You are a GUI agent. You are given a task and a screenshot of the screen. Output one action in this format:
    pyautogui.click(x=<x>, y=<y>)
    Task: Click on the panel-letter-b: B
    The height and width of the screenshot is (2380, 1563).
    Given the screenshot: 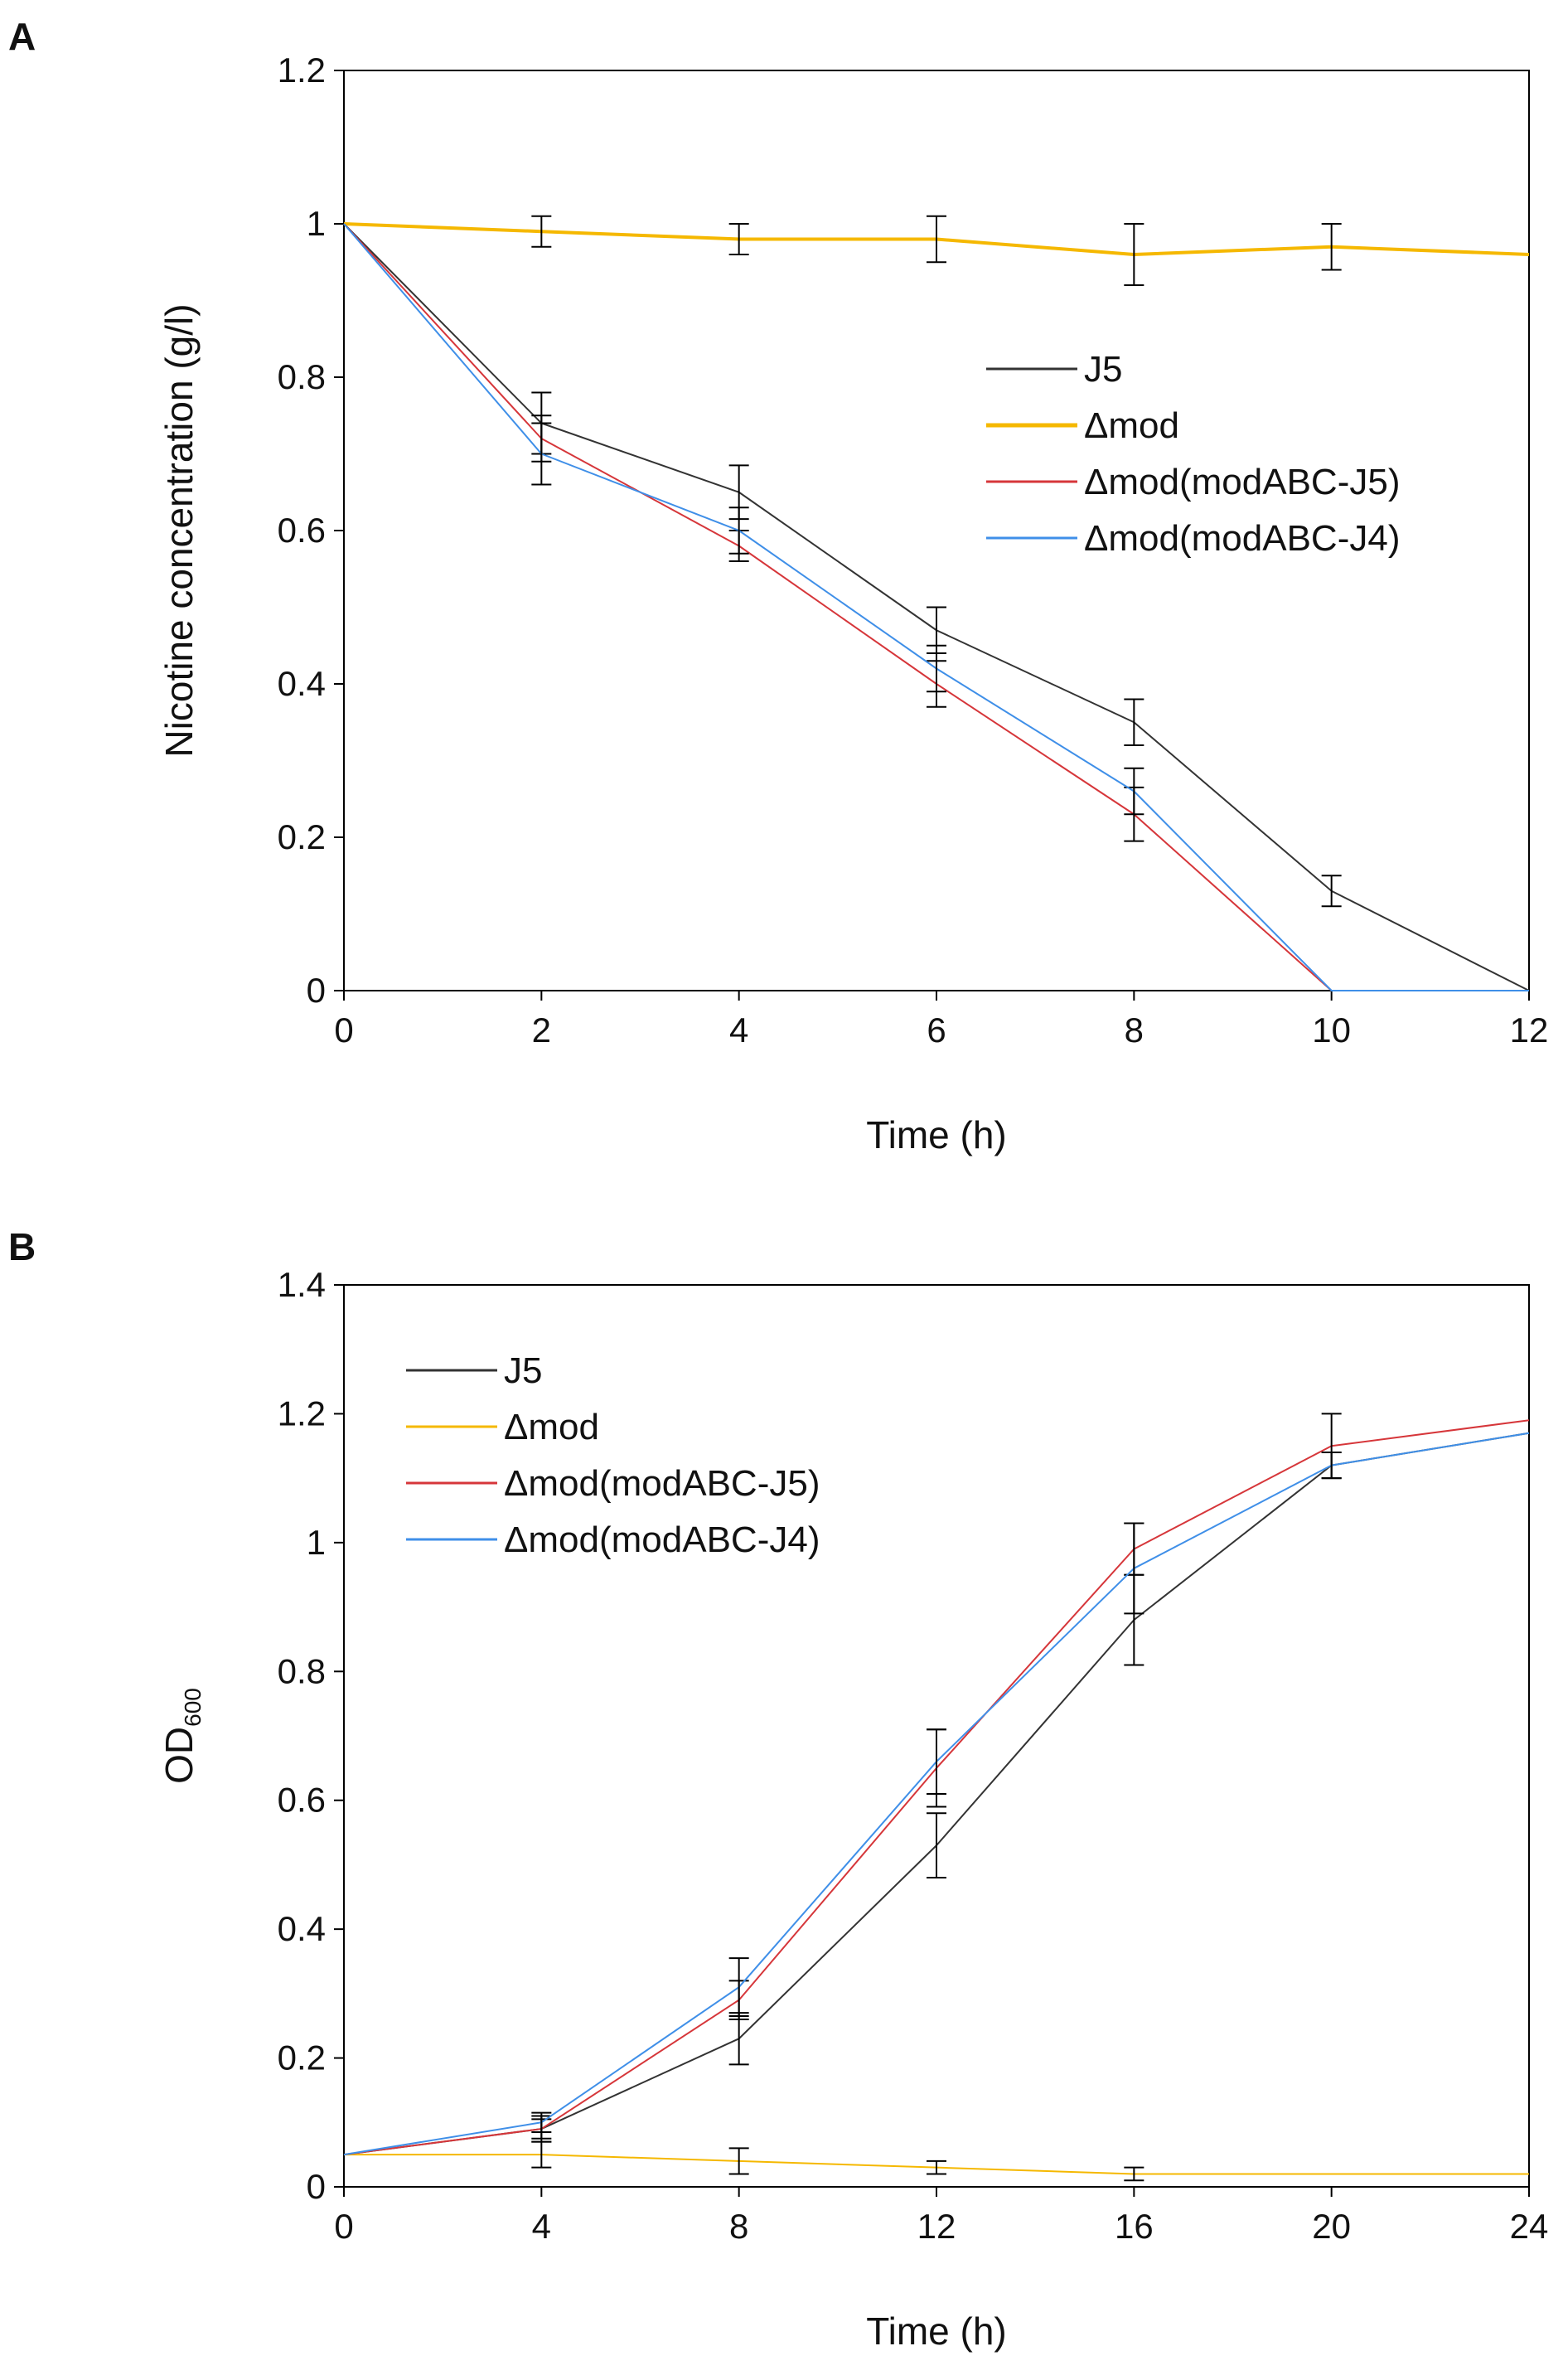 What is the action you would take?
    pyautogui.click(x=22, y=1246)
    